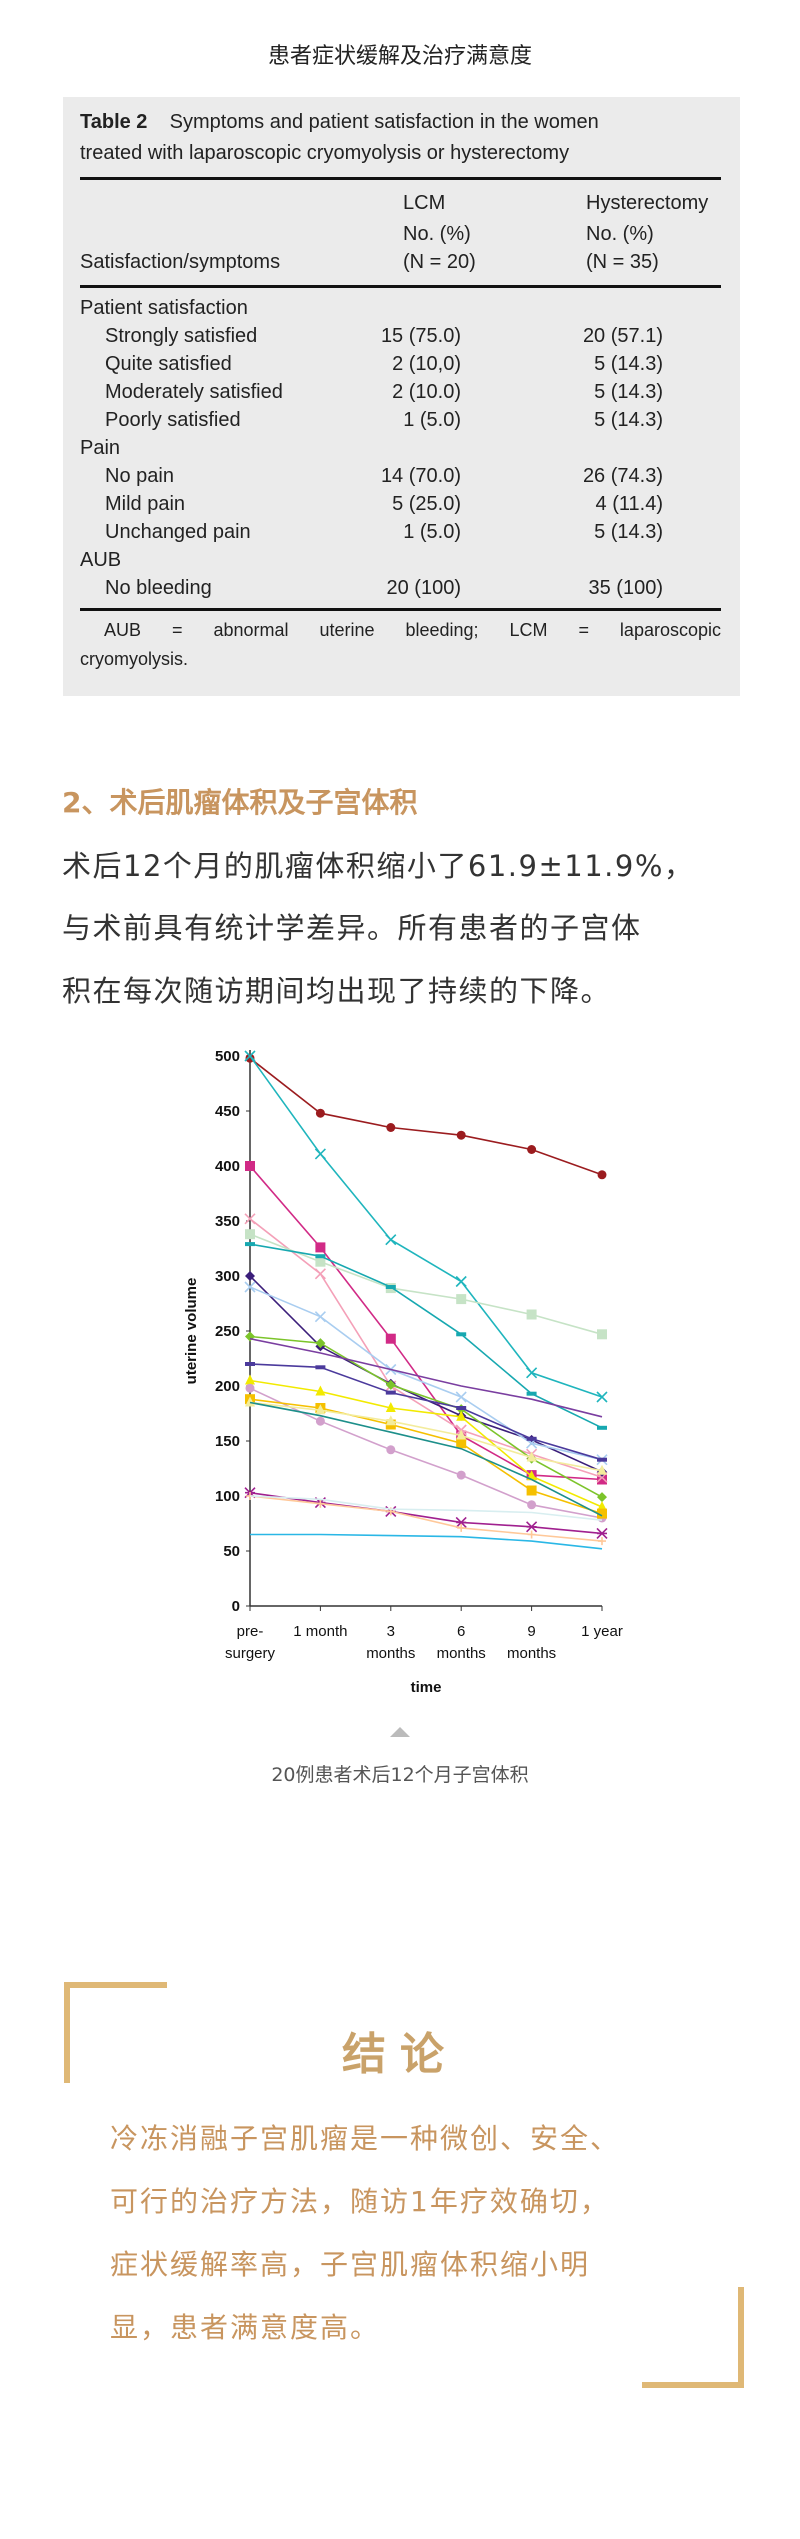 The height and width of the screenshot is (2539, 800). I want to click on table-row-label: Strongly satisfied, so click(181, 336).